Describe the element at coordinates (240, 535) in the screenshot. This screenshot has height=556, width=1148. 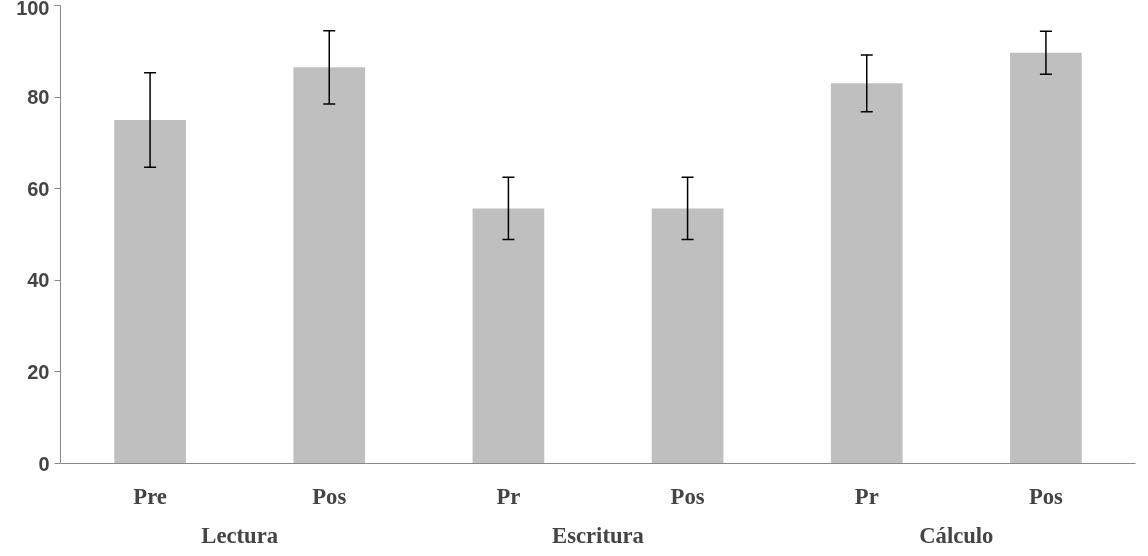
I see `text: Lectura` at that location.